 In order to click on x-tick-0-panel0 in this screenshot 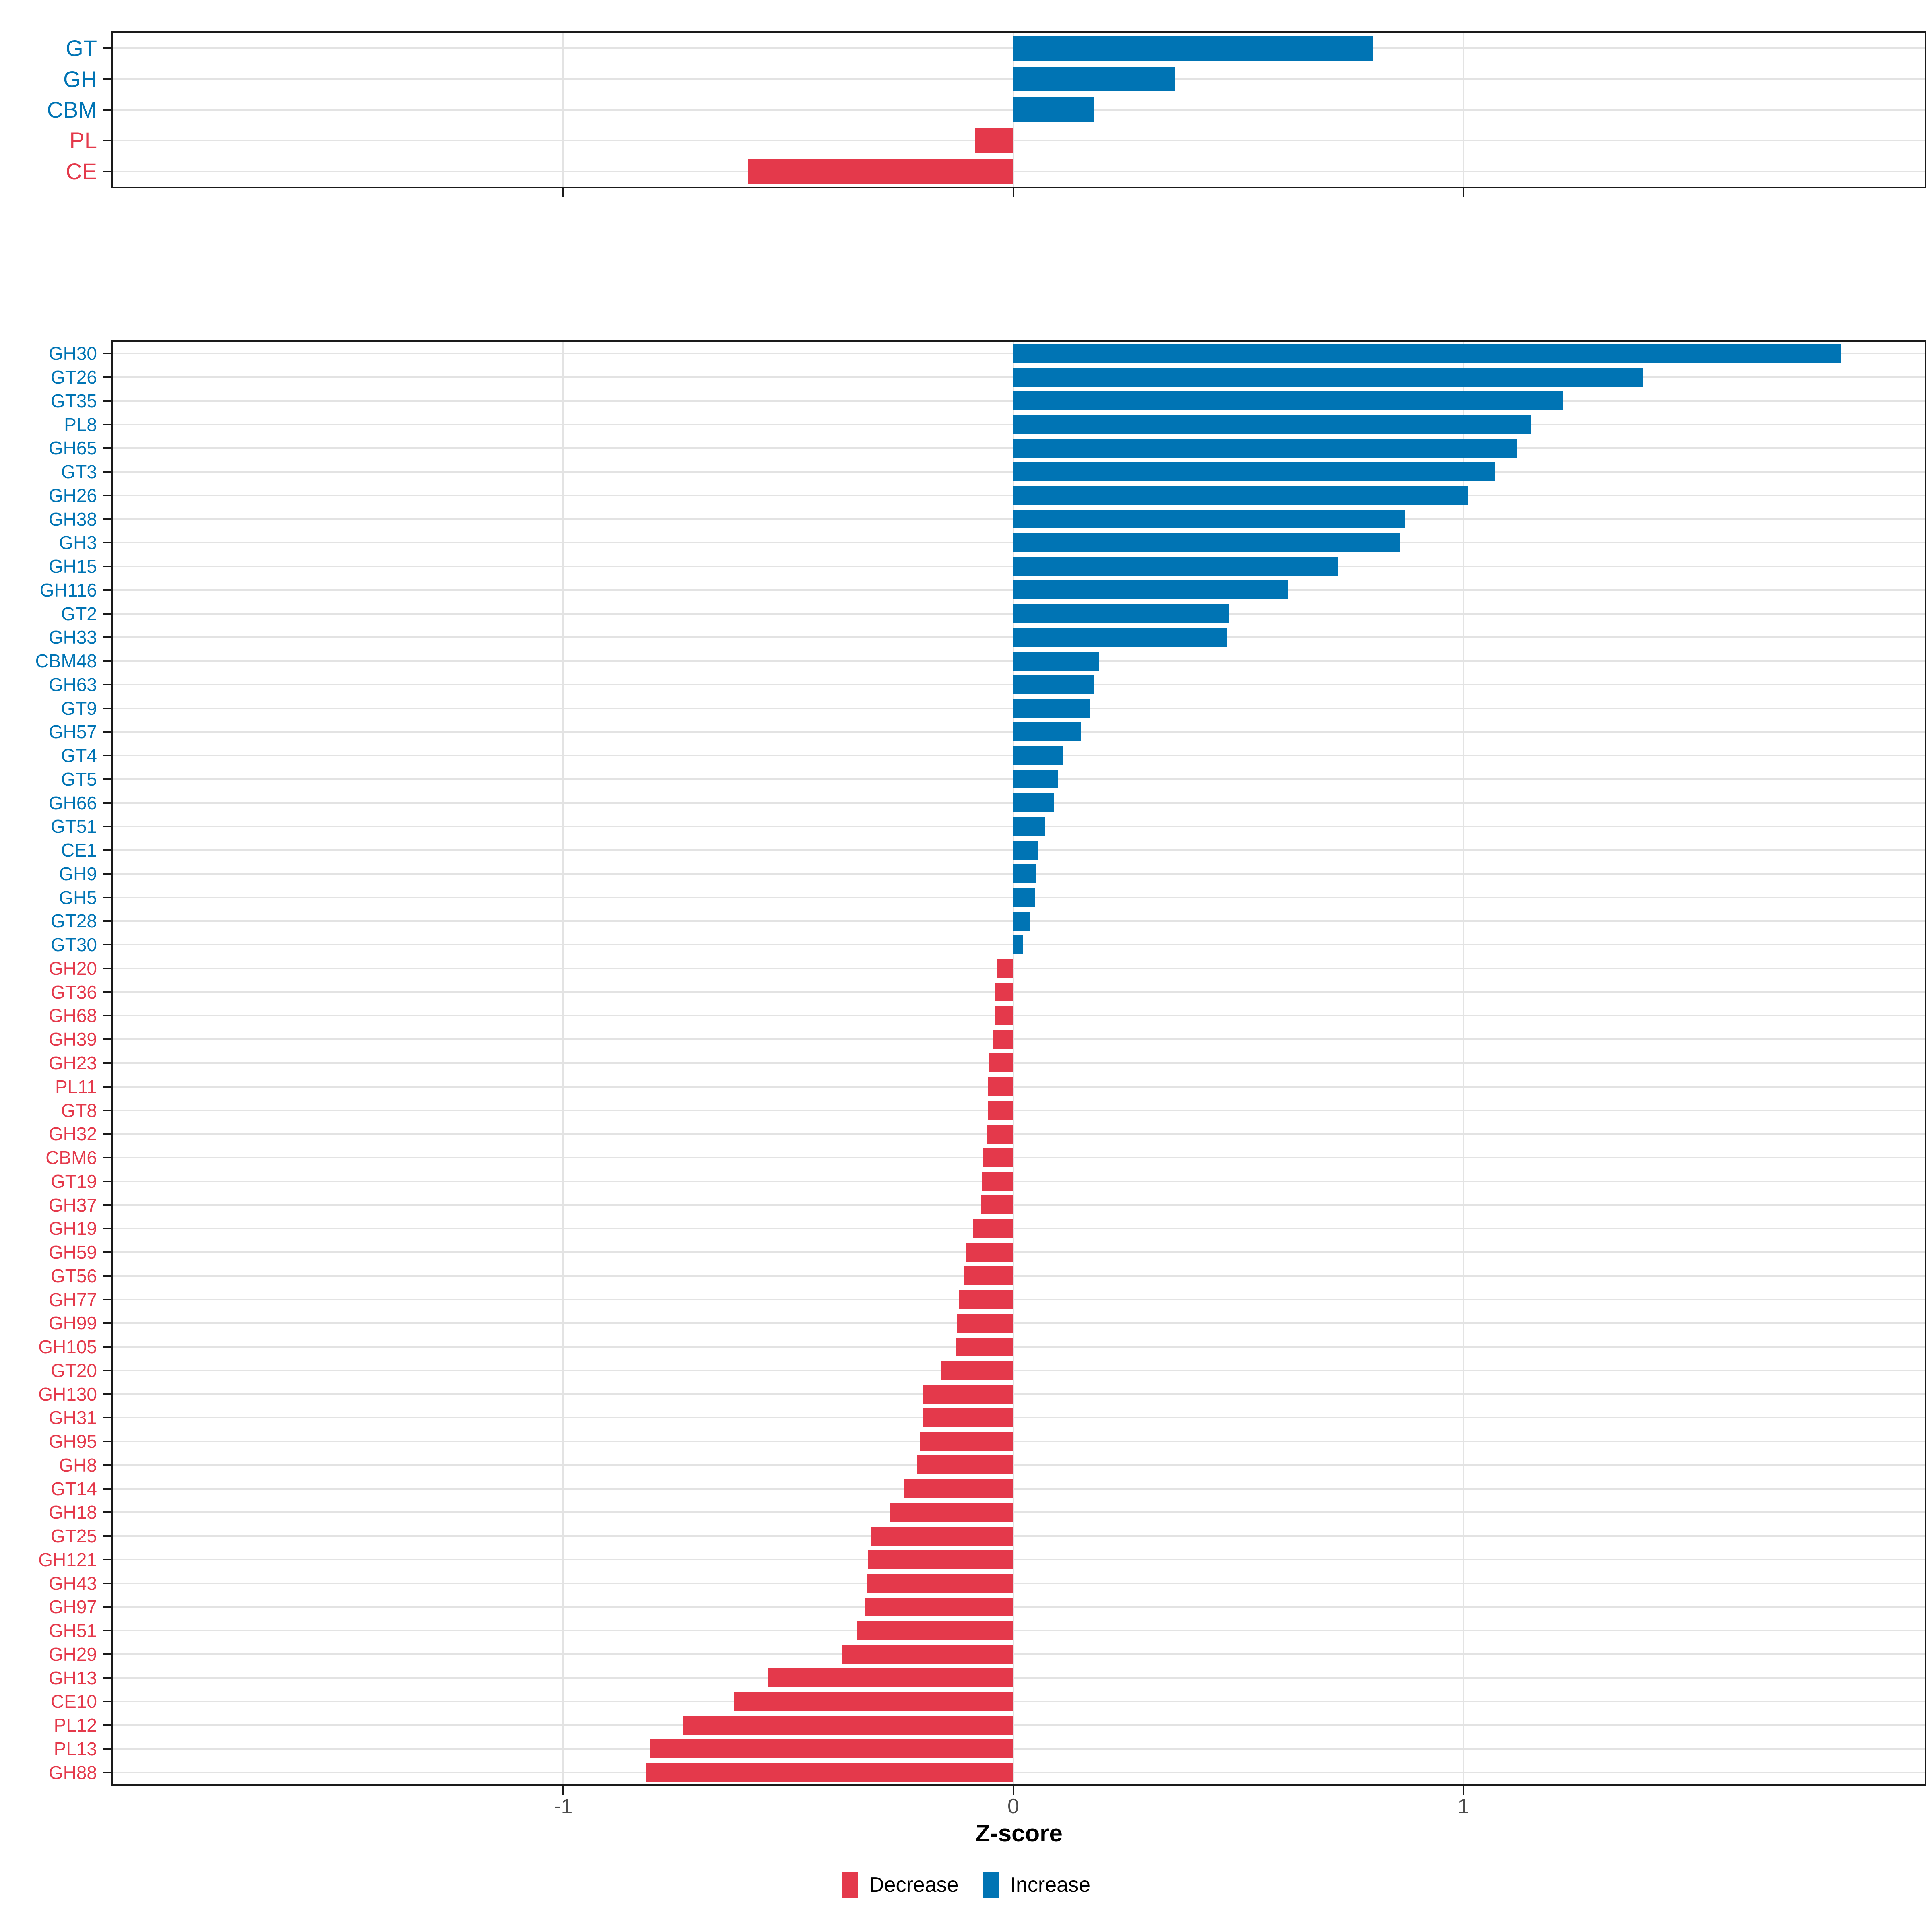, I will do `click(1013, 192)`.